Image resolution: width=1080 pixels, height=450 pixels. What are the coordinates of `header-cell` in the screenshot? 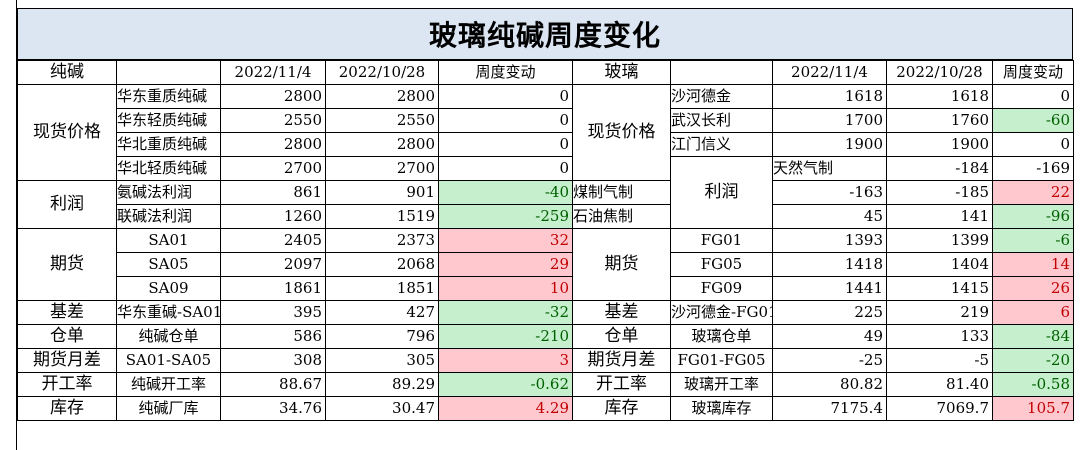 It's located at (168, 72).